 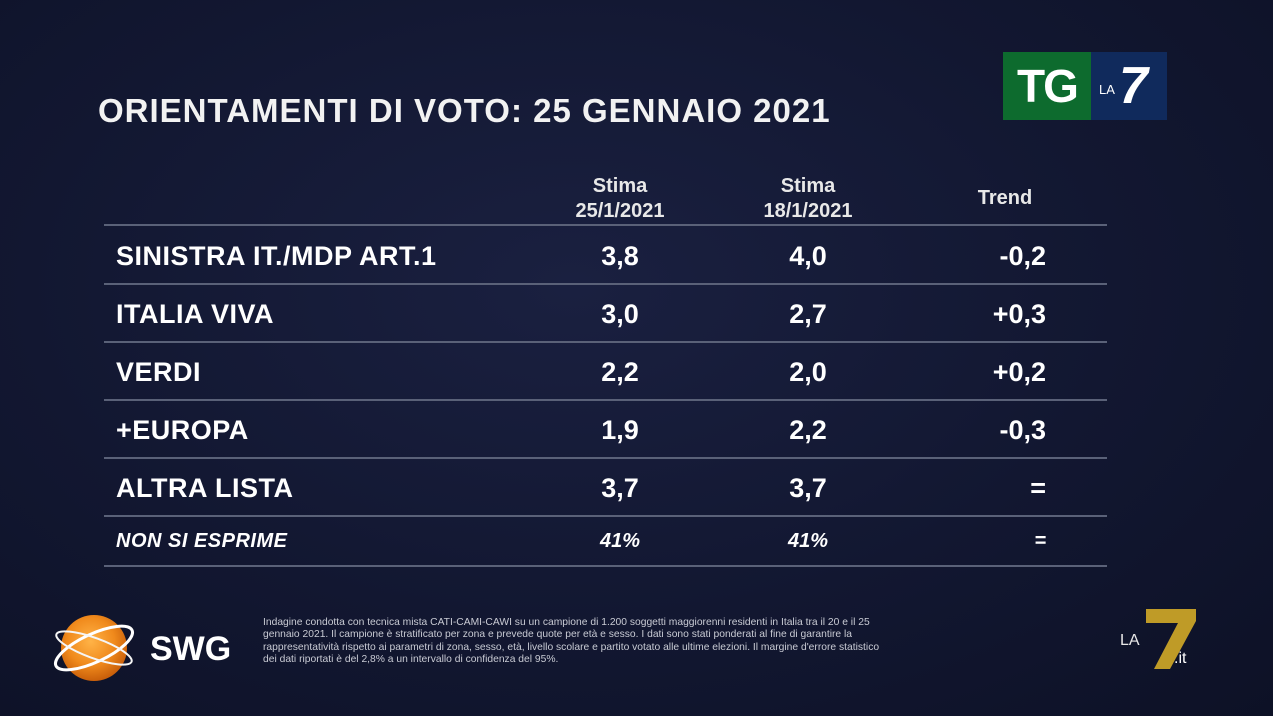 What do you see at coordinates (202, 541) in the screenshot?
I see `row-party-label: NON SI ESPRIME` at bounding box center [202, 541].